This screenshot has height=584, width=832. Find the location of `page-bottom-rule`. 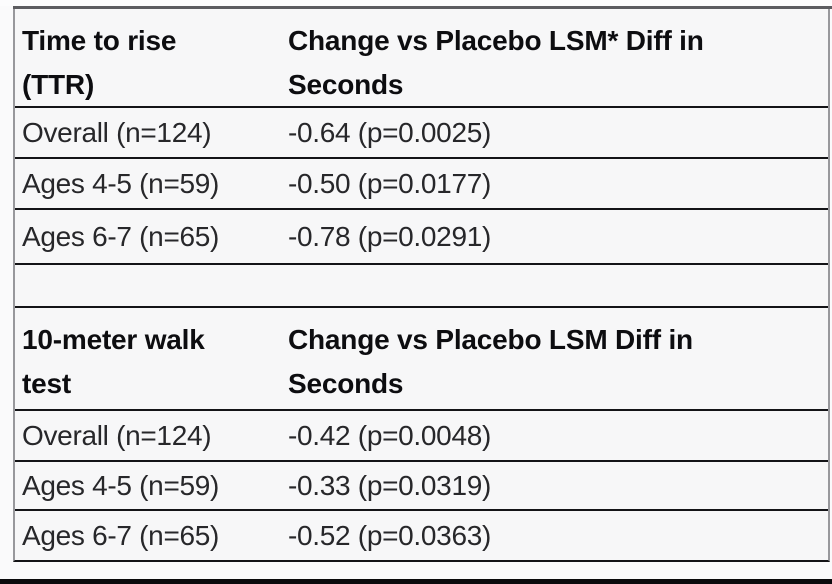

page-bottom-rule is located at coordinates (416, 581).